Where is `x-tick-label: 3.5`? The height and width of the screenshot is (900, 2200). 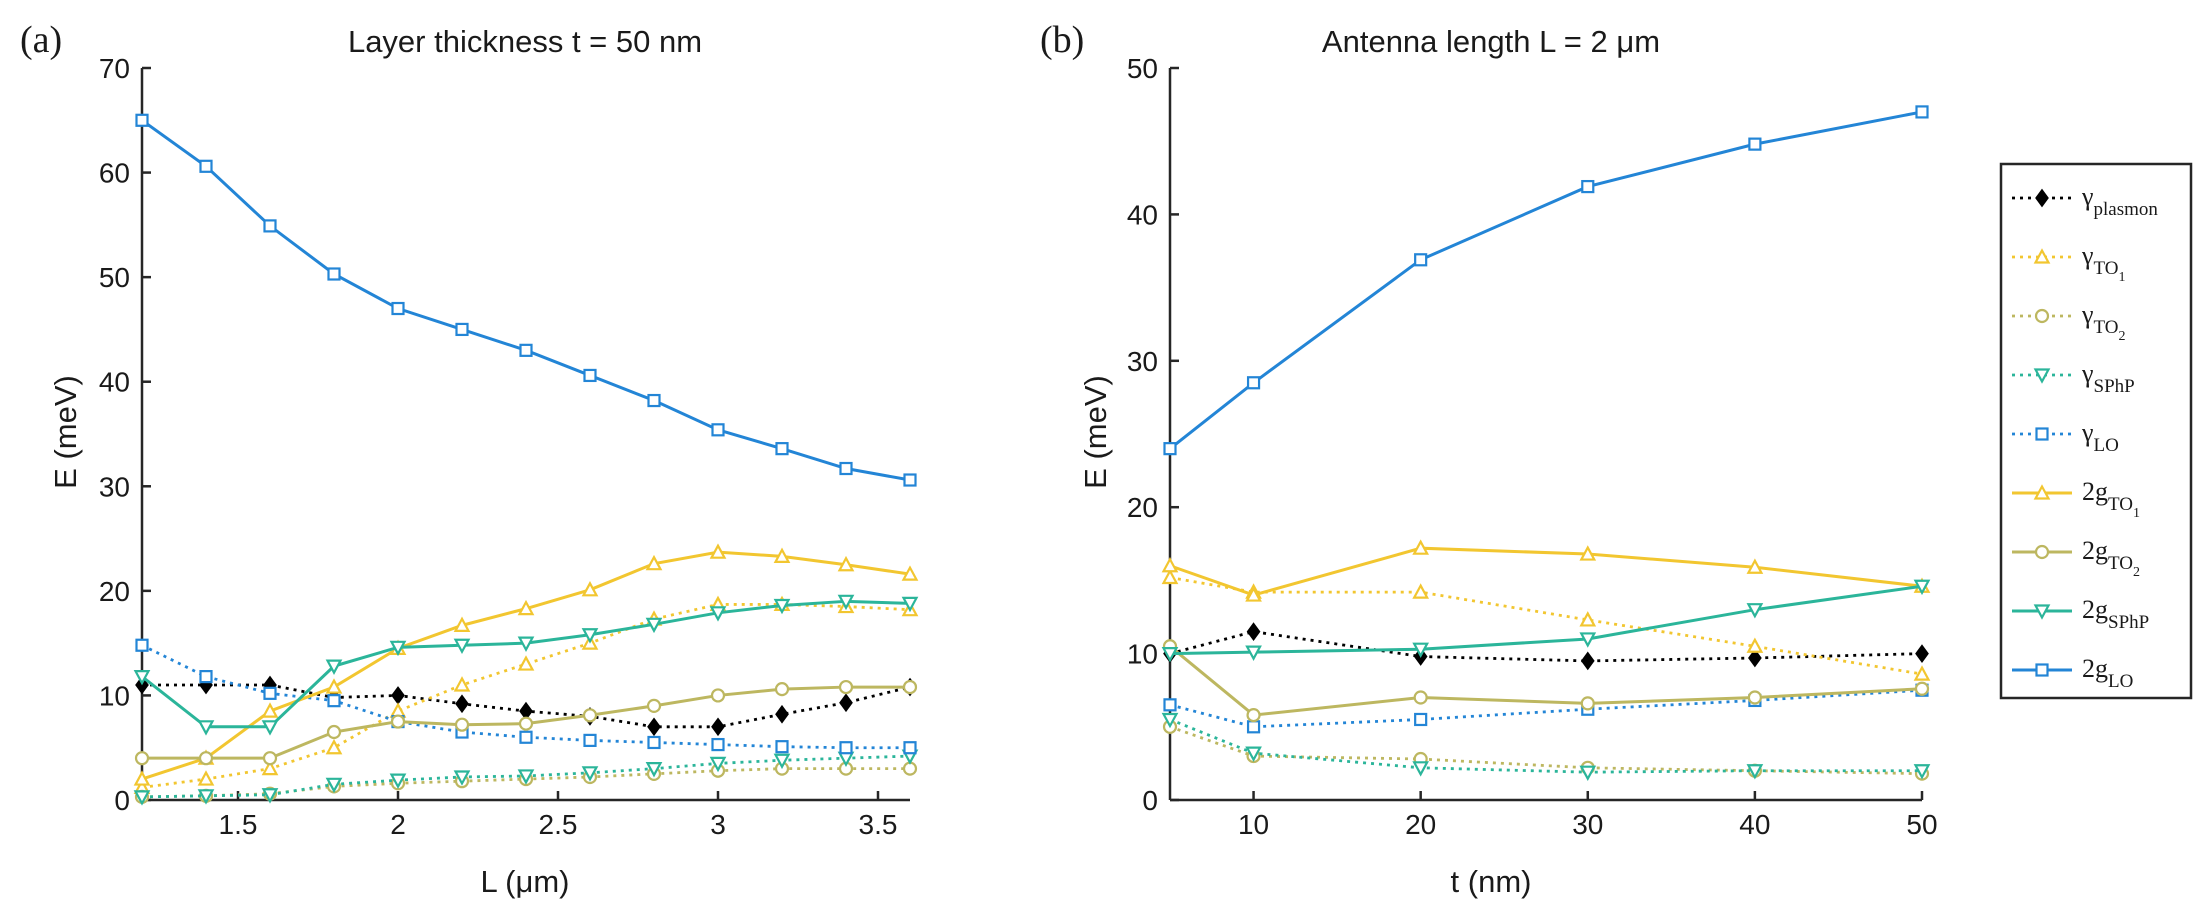 x-tick-label: 3.5 is located at coordinates (878, 824).